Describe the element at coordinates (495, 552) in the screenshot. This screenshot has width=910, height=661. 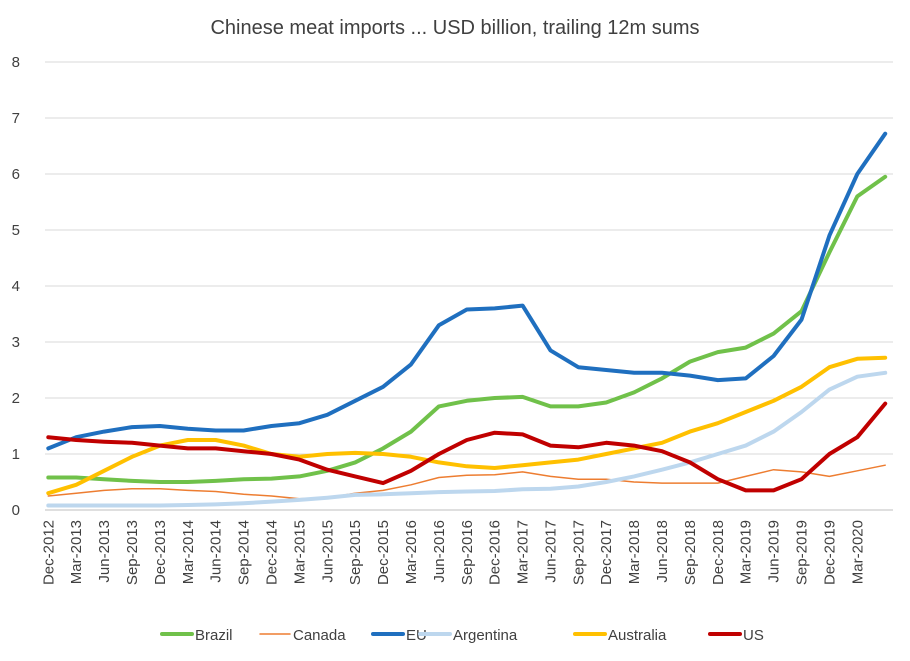
I see `x-tick-label: Dec-2016` at that location.